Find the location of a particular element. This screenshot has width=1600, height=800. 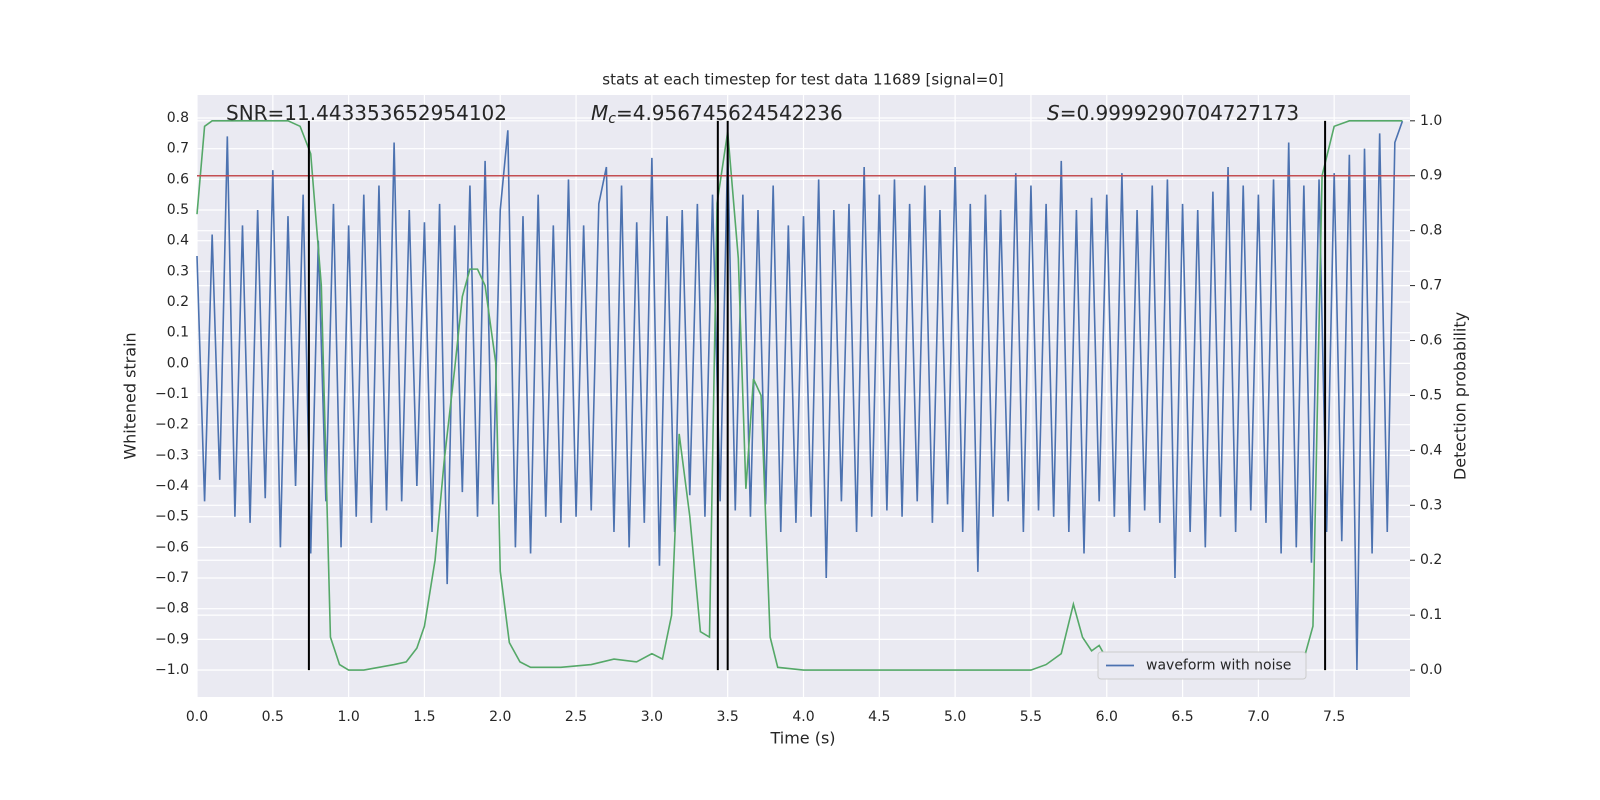

x-tick-label: 6.5 is located at coordinates (1182, 717).